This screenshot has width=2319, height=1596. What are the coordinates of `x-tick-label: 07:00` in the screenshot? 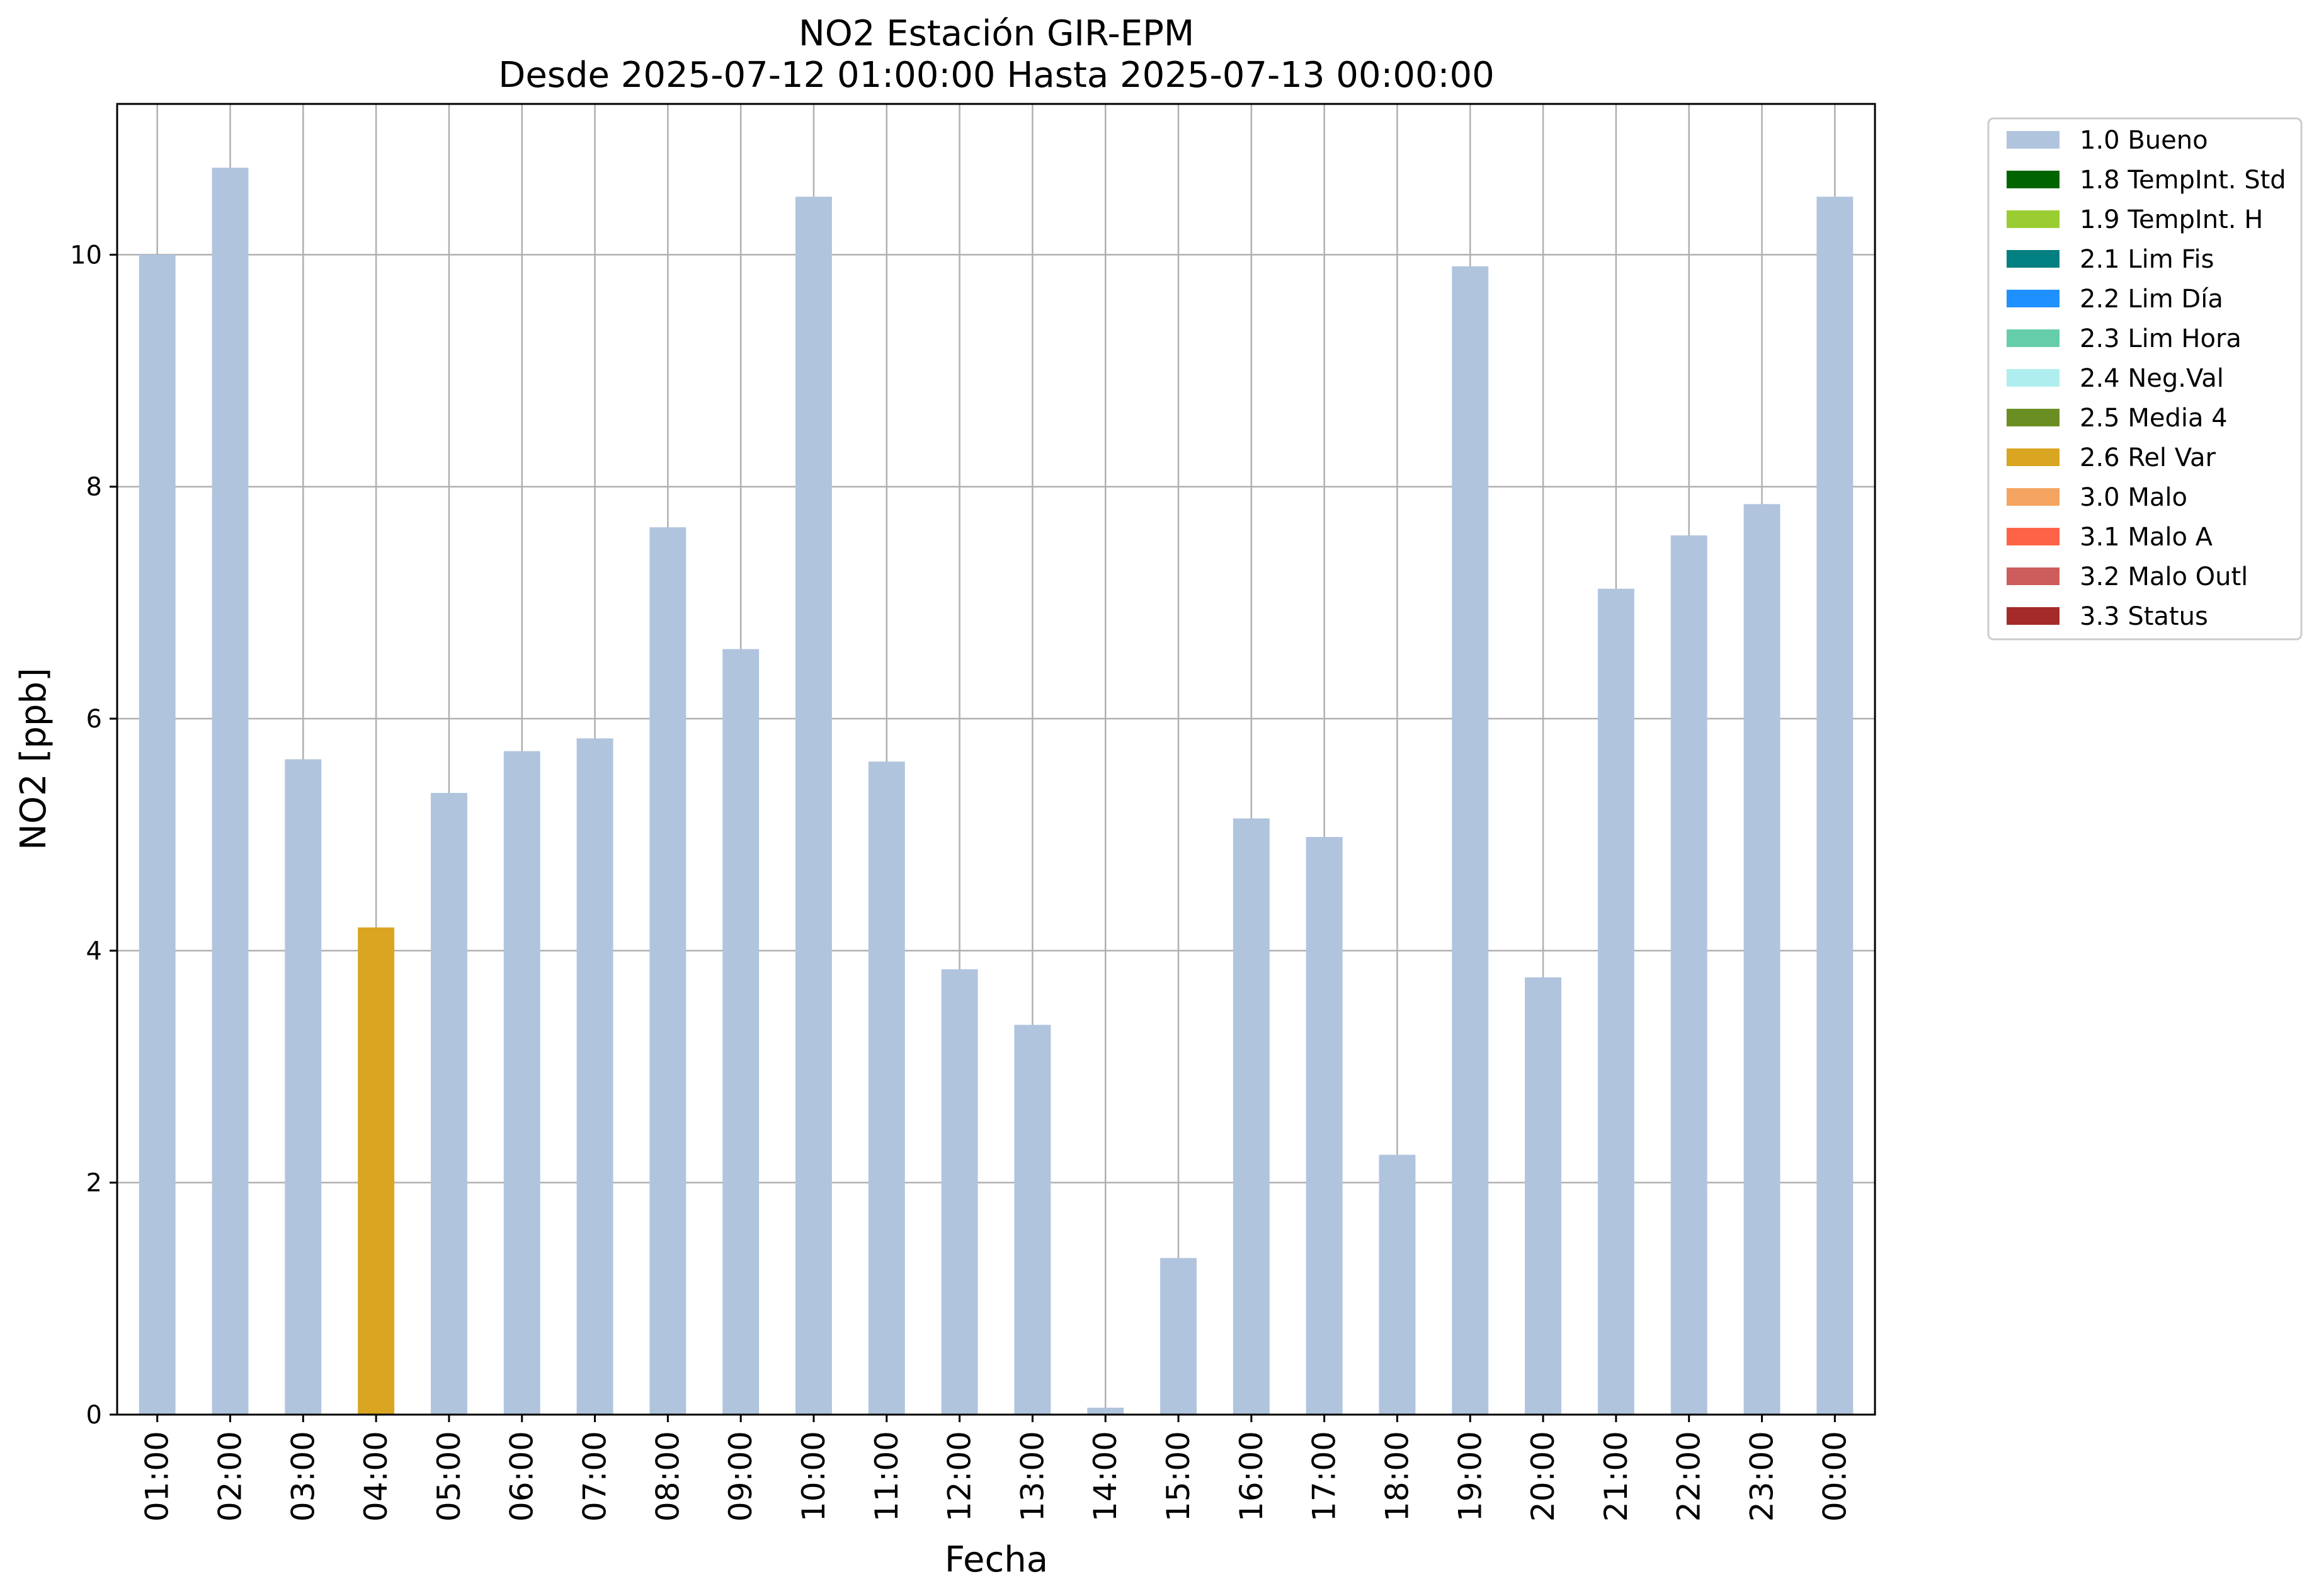 It's located at (595, 1476).